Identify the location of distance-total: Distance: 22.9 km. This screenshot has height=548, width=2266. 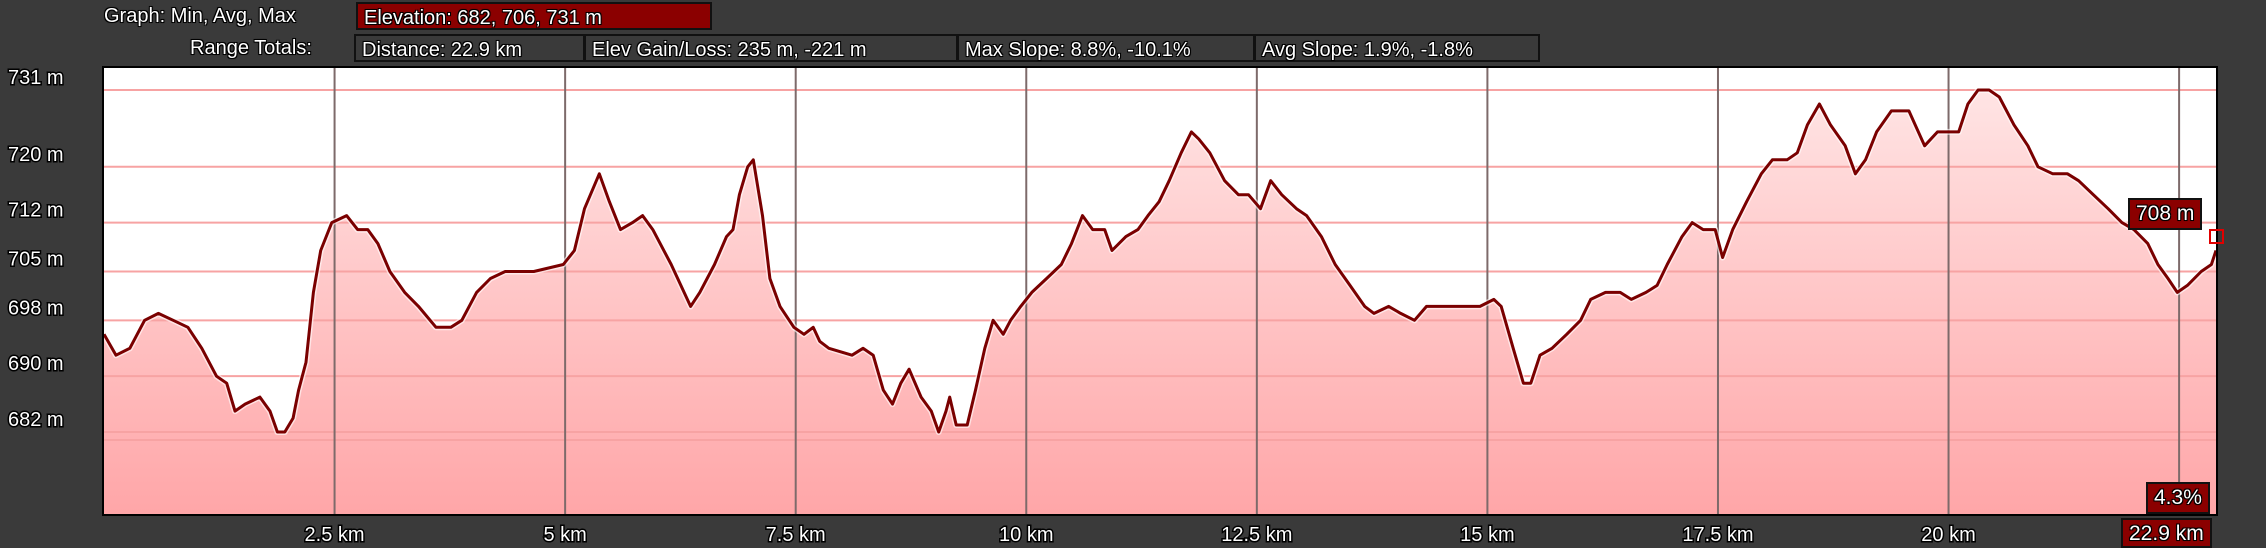
(469, 48).